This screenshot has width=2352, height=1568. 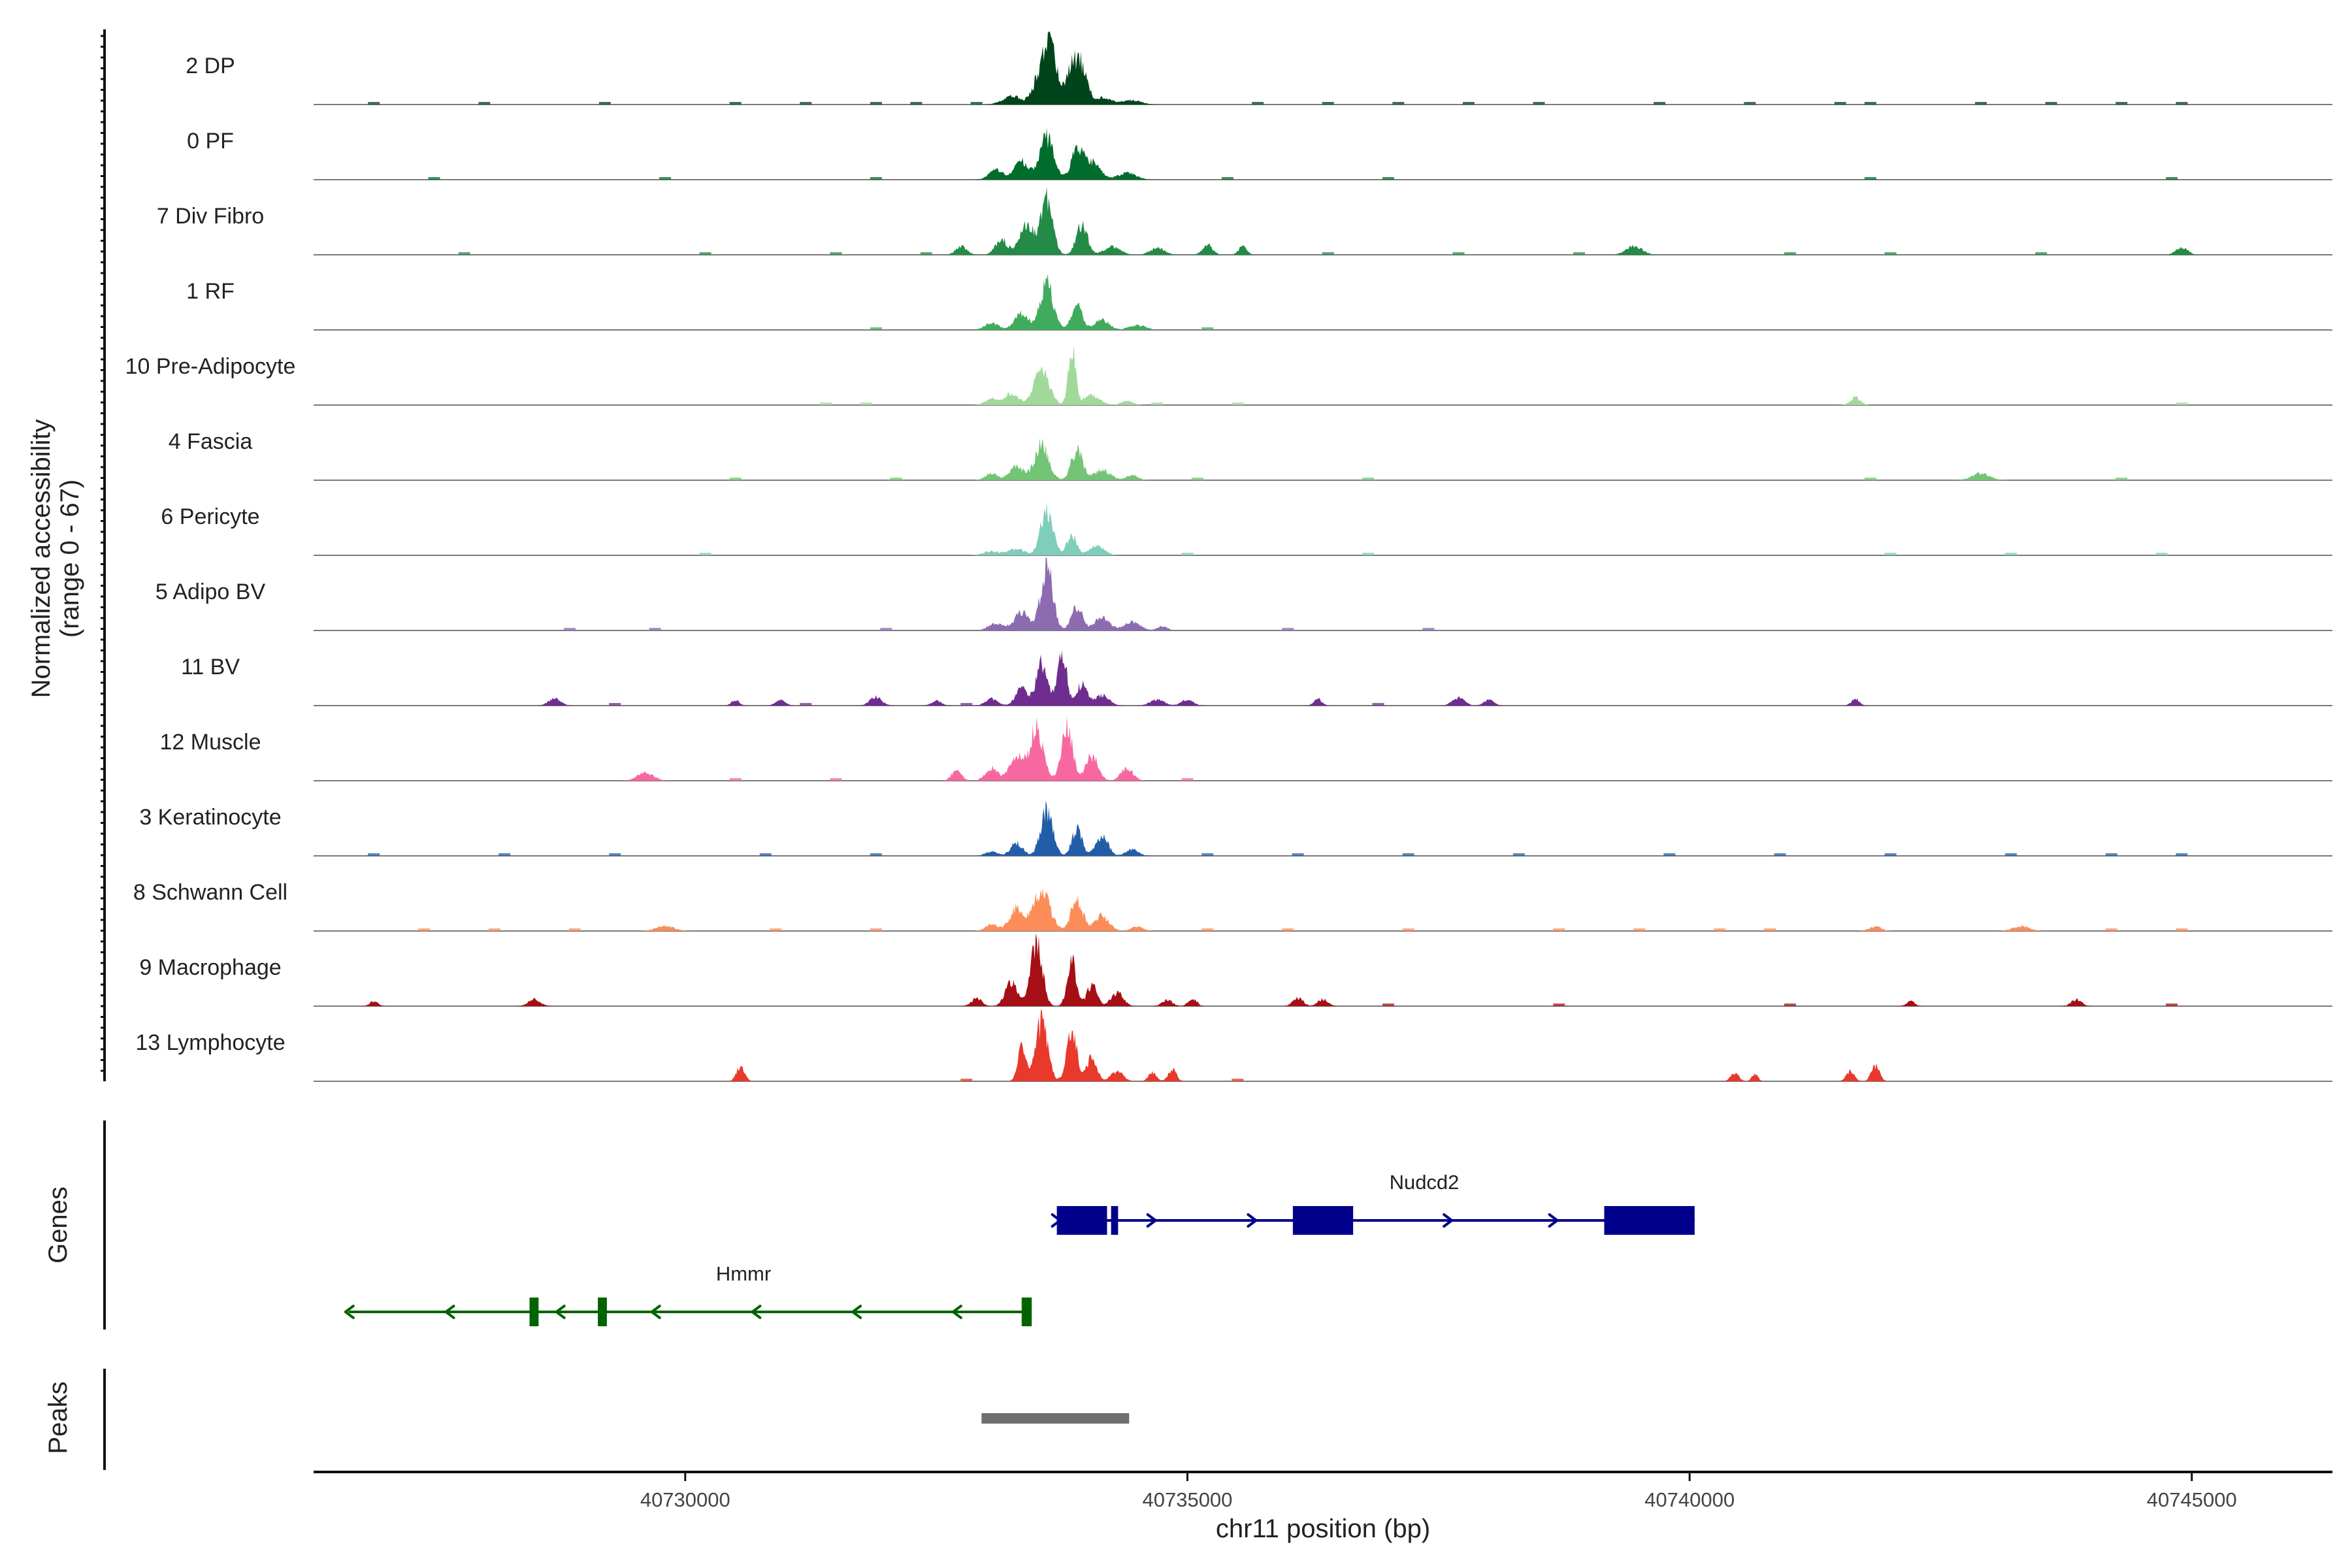 What do you see at coordinates (743, 1273) in the screenshot?
I see `gene-label: Hmmr` at bounding box center [743, 1273].